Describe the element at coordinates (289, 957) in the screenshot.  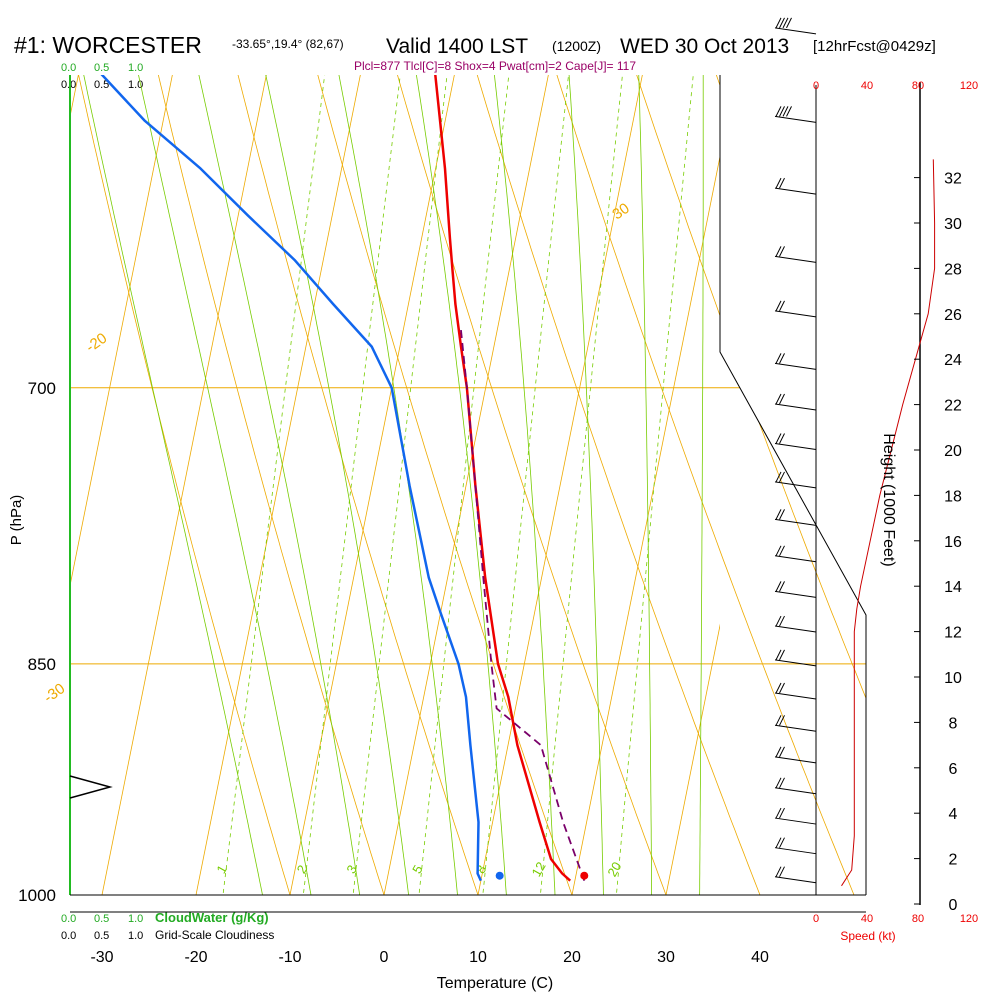
I see `temperature-tick--10: -10` at that location.